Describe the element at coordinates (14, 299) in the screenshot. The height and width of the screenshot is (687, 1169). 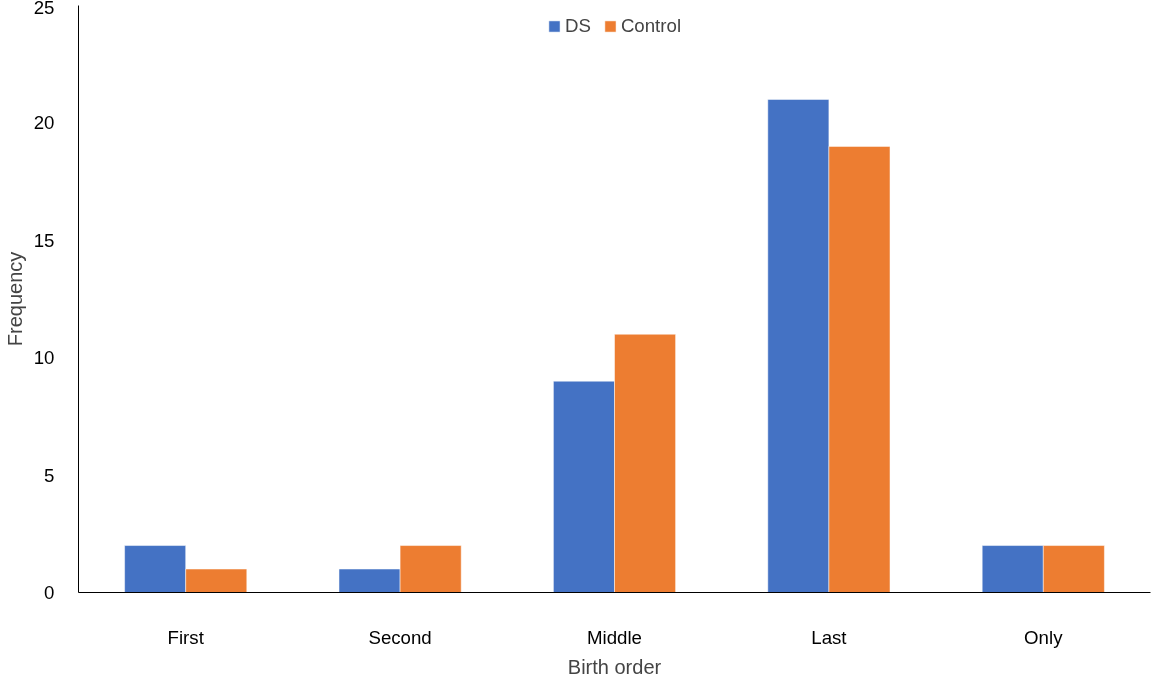
I see `y-axis-title: Frequency` at that location.